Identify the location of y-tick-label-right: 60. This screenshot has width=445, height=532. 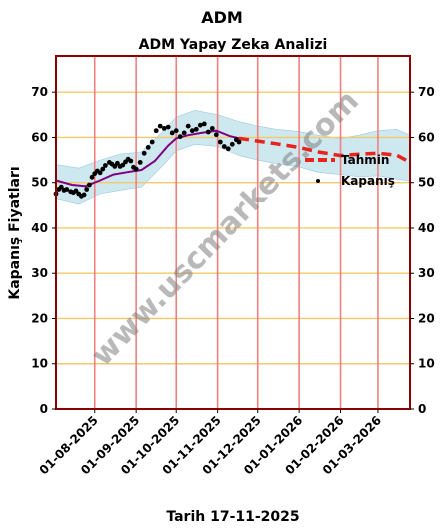
(426, 137).